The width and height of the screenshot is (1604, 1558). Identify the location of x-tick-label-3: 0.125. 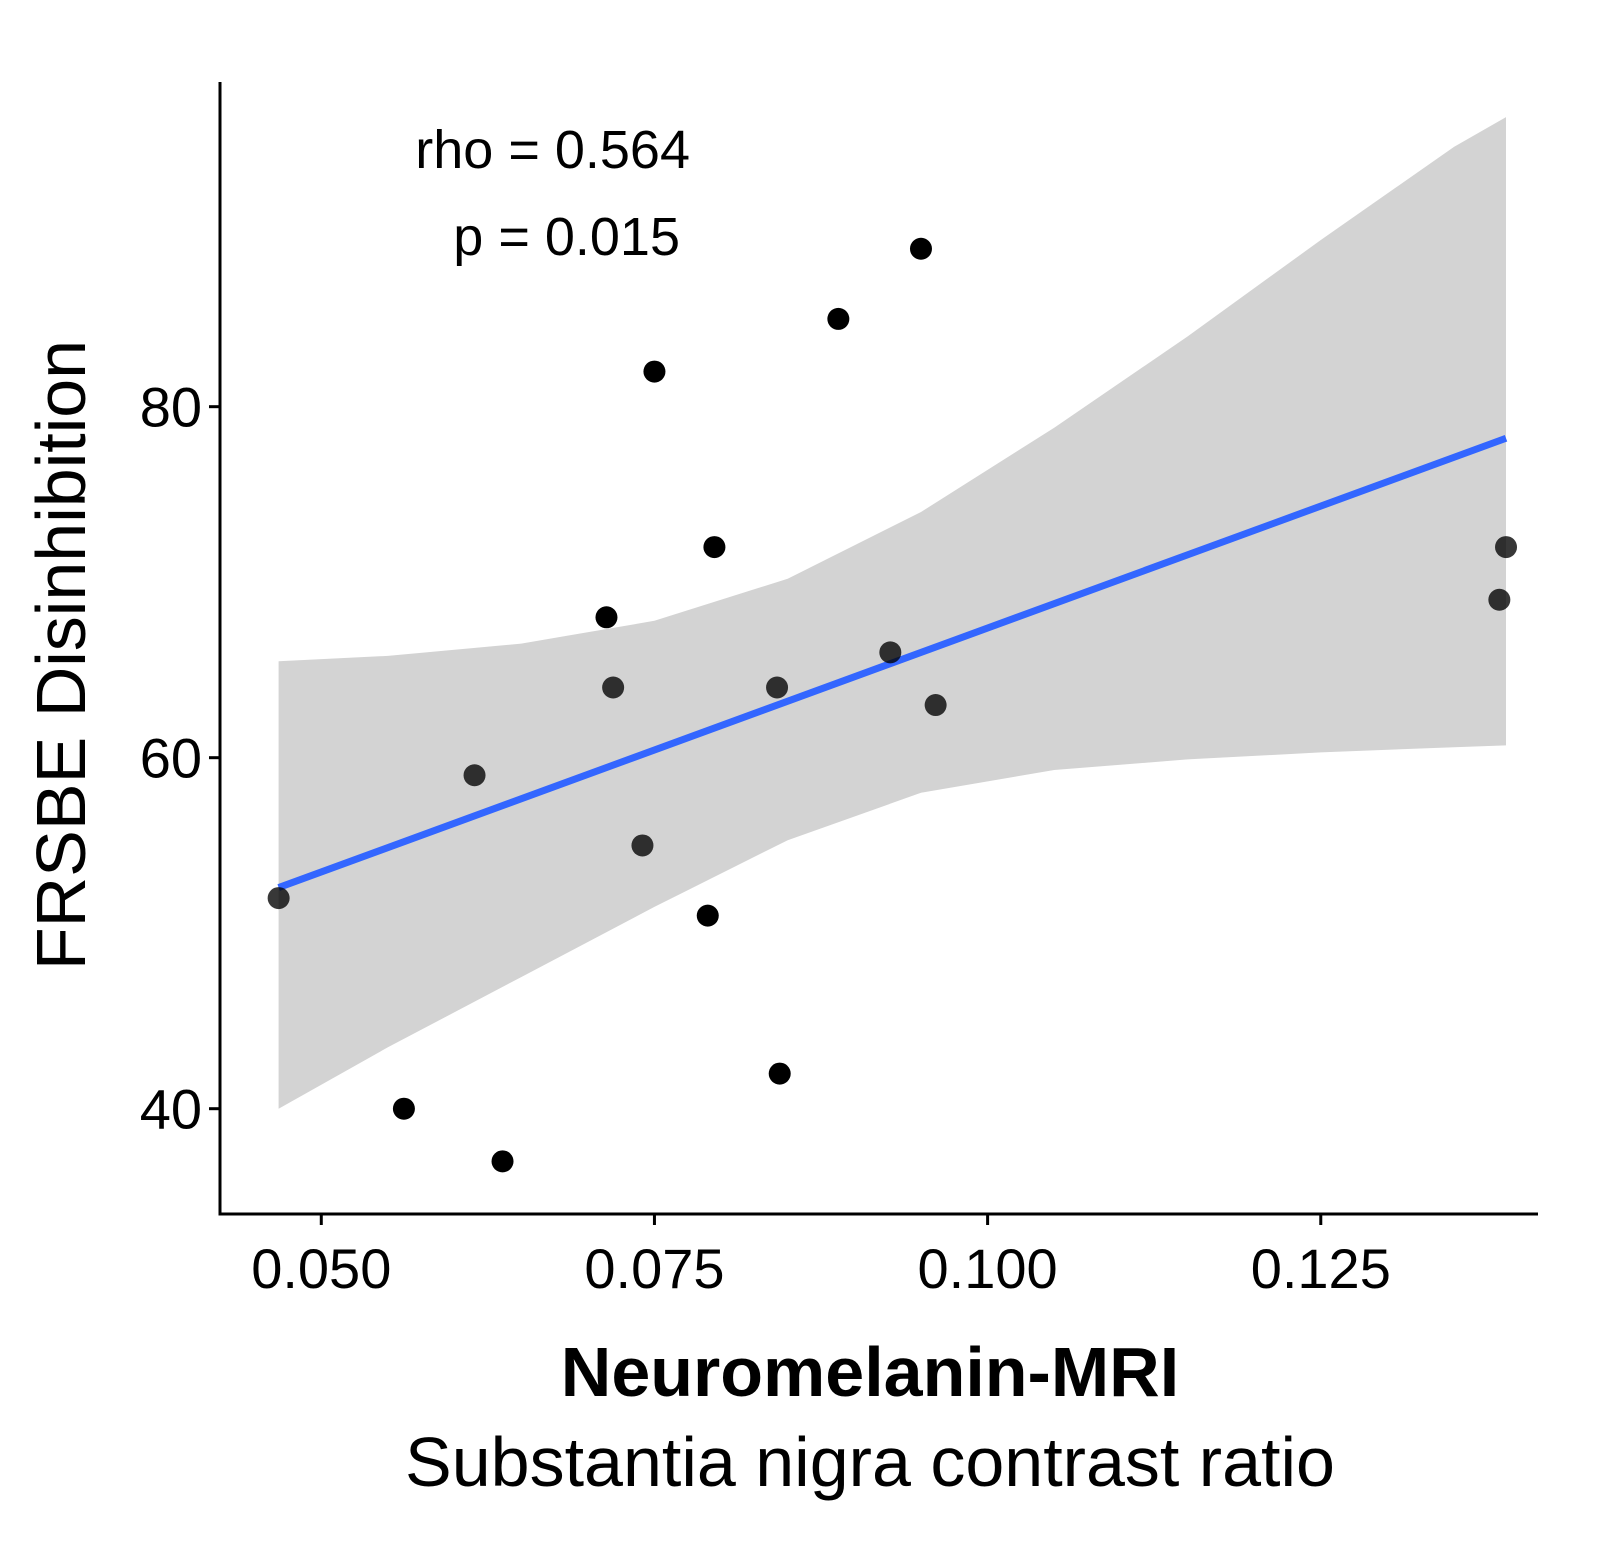
(1321, 1268).